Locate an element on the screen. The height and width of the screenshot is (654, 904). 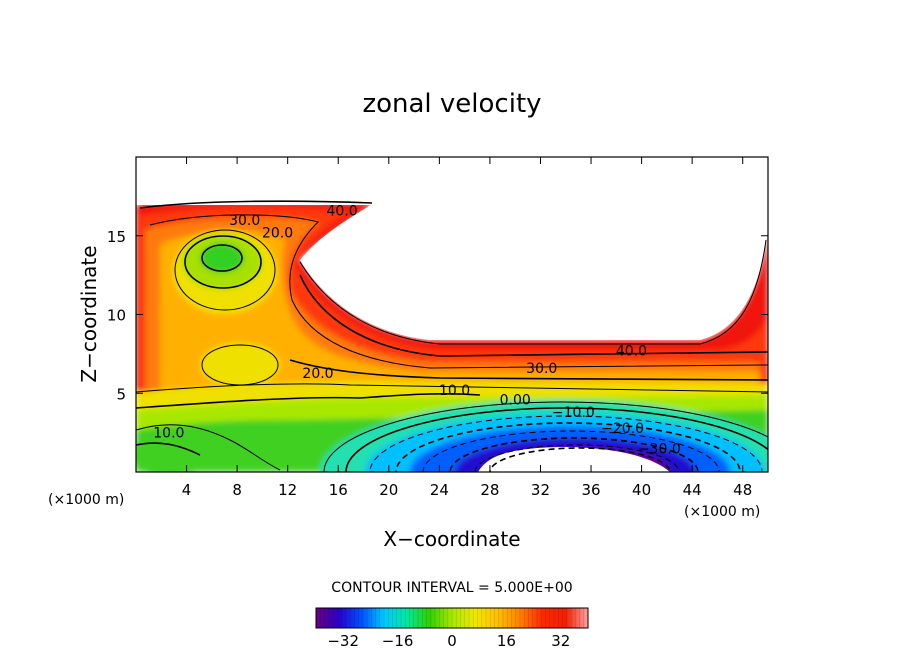
x-tick-label: 24 is located at coordinates (439, 490).